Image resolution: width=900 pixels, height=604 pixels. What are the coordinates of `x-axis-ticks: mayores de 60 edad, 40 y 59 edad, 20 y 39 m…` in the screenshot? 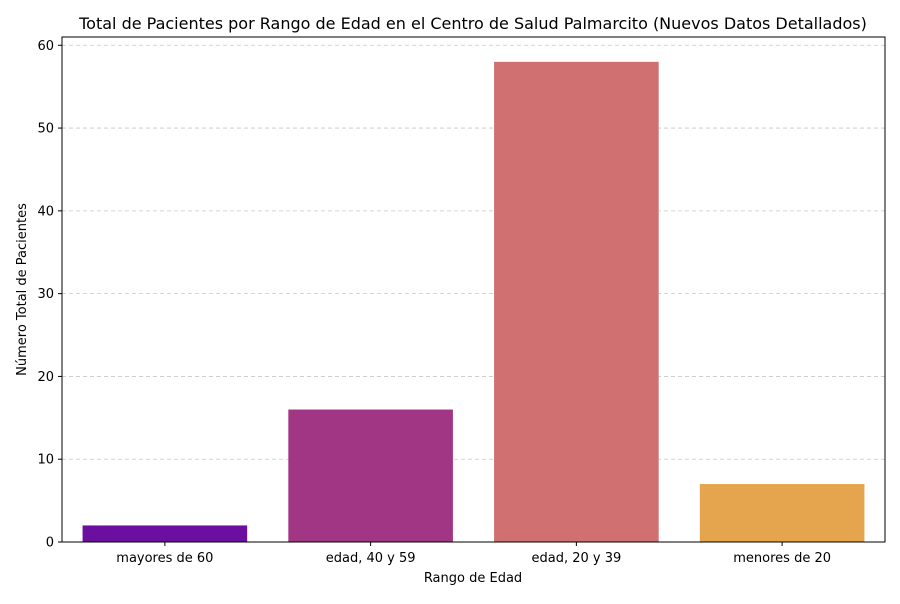 It's located at (473, 554).